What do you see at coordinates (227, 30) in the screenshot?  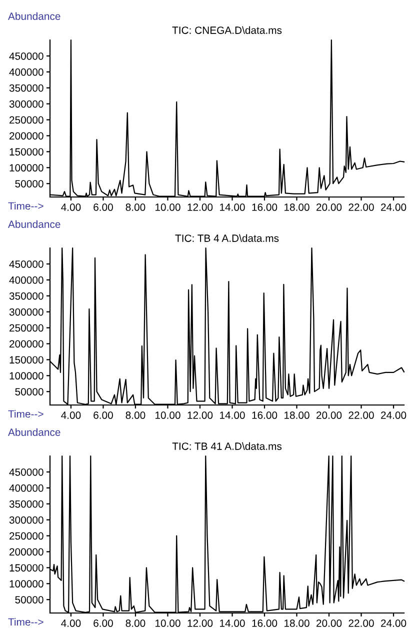 I see `chart-title: TIC: CNEGA.D\data.ms` at bounding box center [227, 30].